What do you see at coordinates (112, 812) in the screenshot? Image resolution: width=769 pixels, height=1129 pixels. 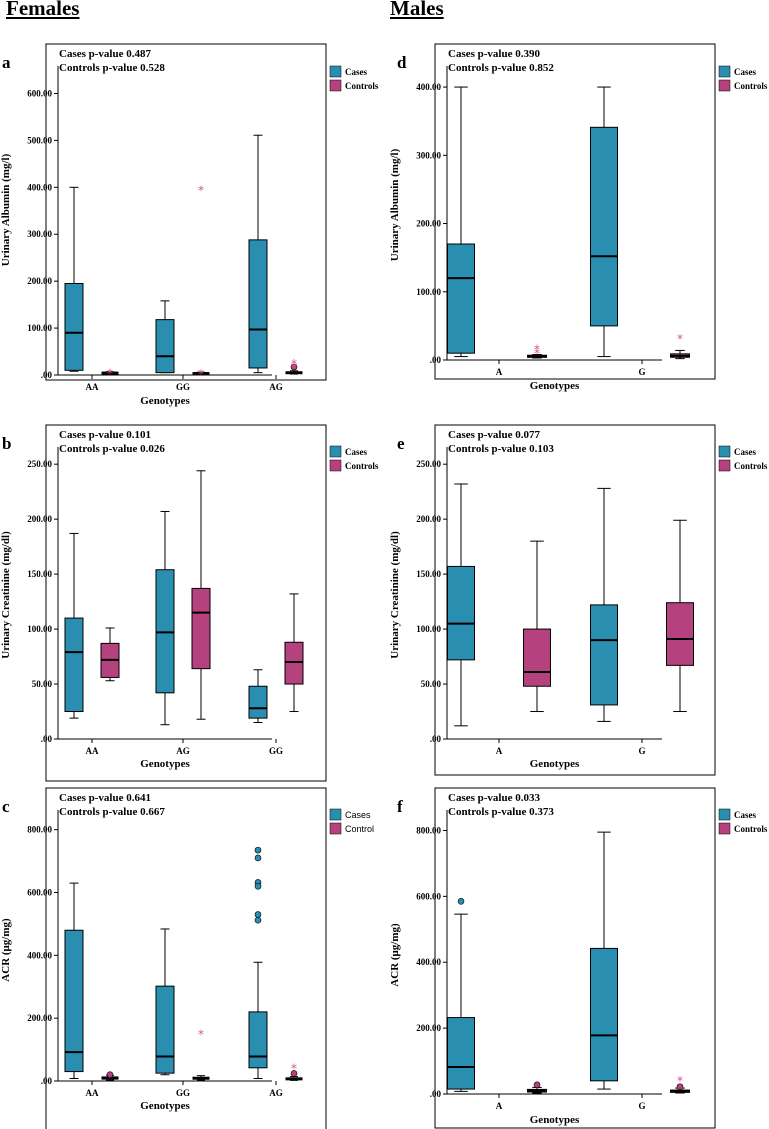 I see `p-value-annotation: Controls p-value 0.667` at bounding box center [112, 812].